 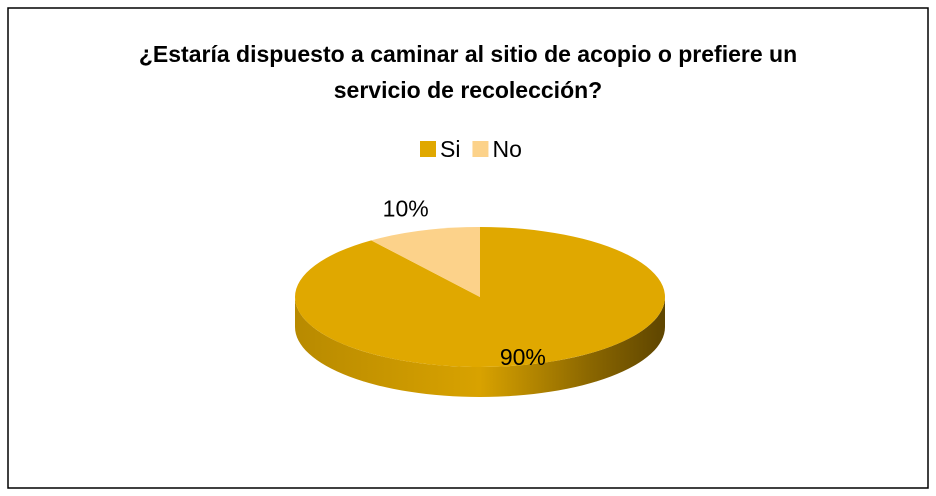 I want to click on data-label: 90%, so click(x=523, y=357).